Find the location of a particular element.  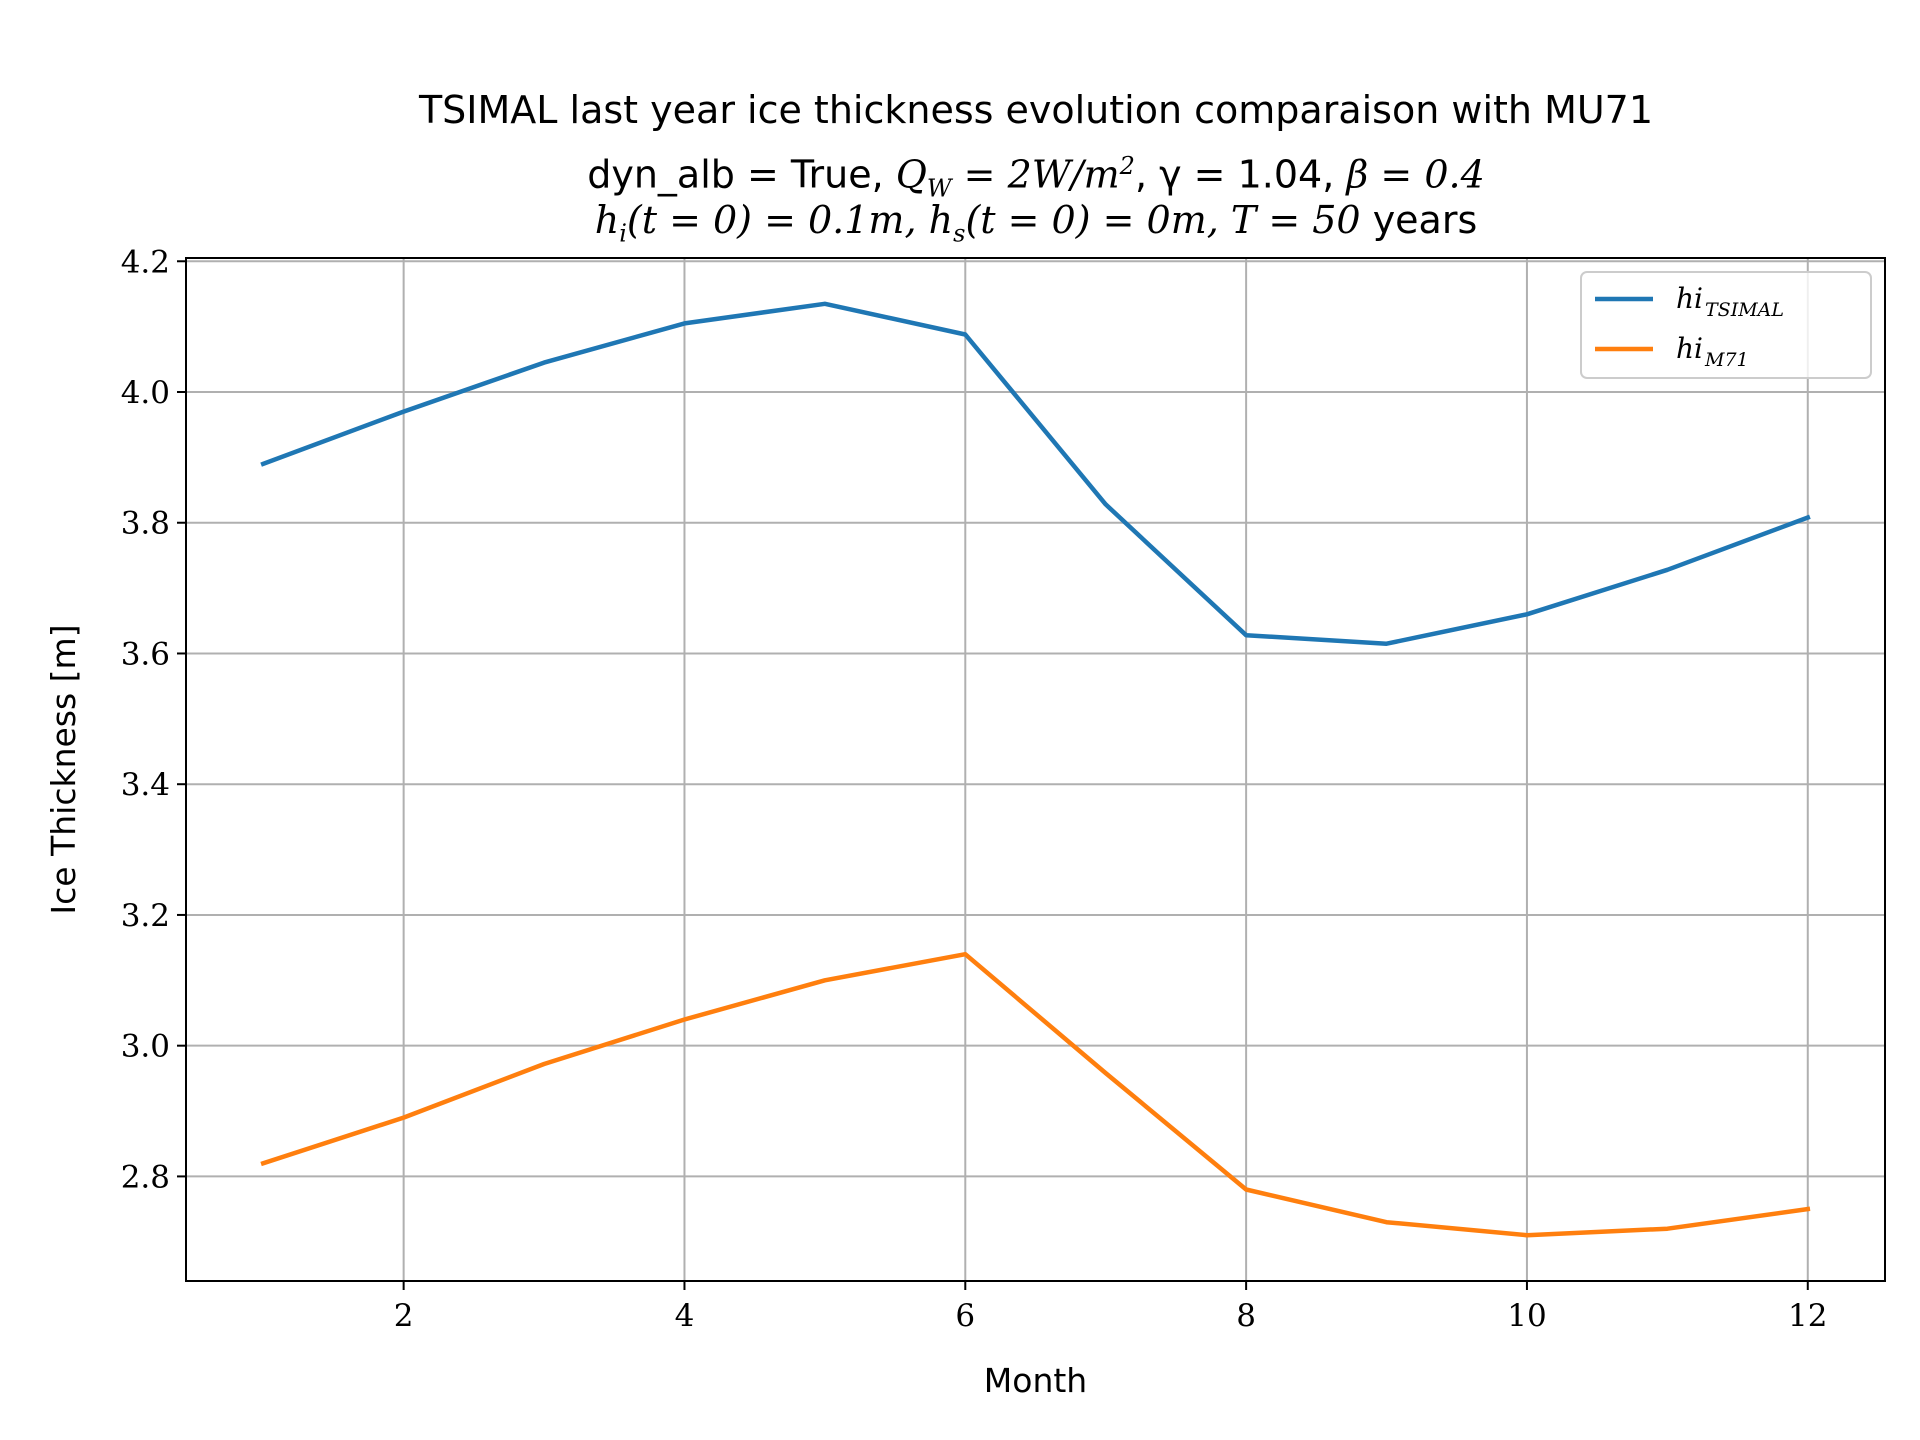

title-q-rest: = 2W/m is located at coordinates (1035, 174).